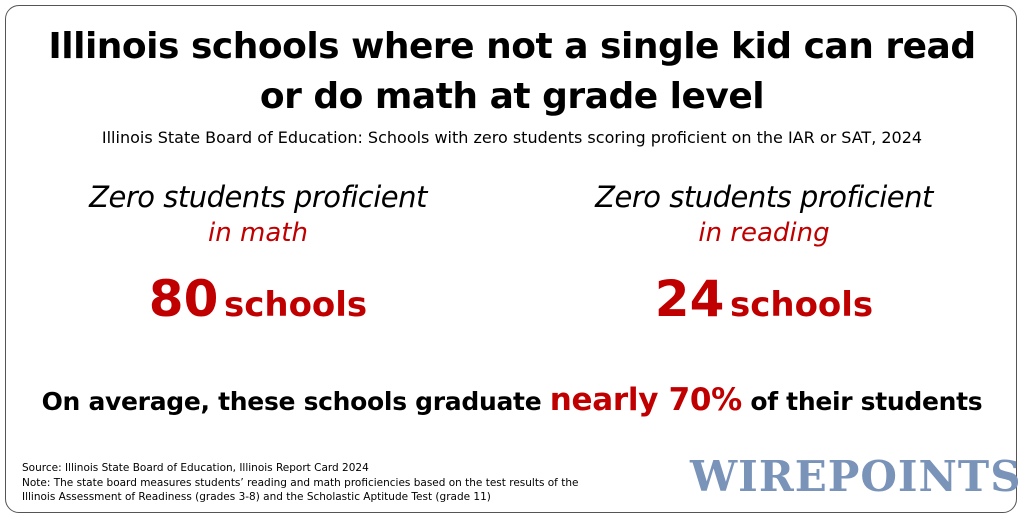  What do you see at coordinates (183, 299) in the screenshot?
I see `stat-number: 80` at bounding box center [183, 299].